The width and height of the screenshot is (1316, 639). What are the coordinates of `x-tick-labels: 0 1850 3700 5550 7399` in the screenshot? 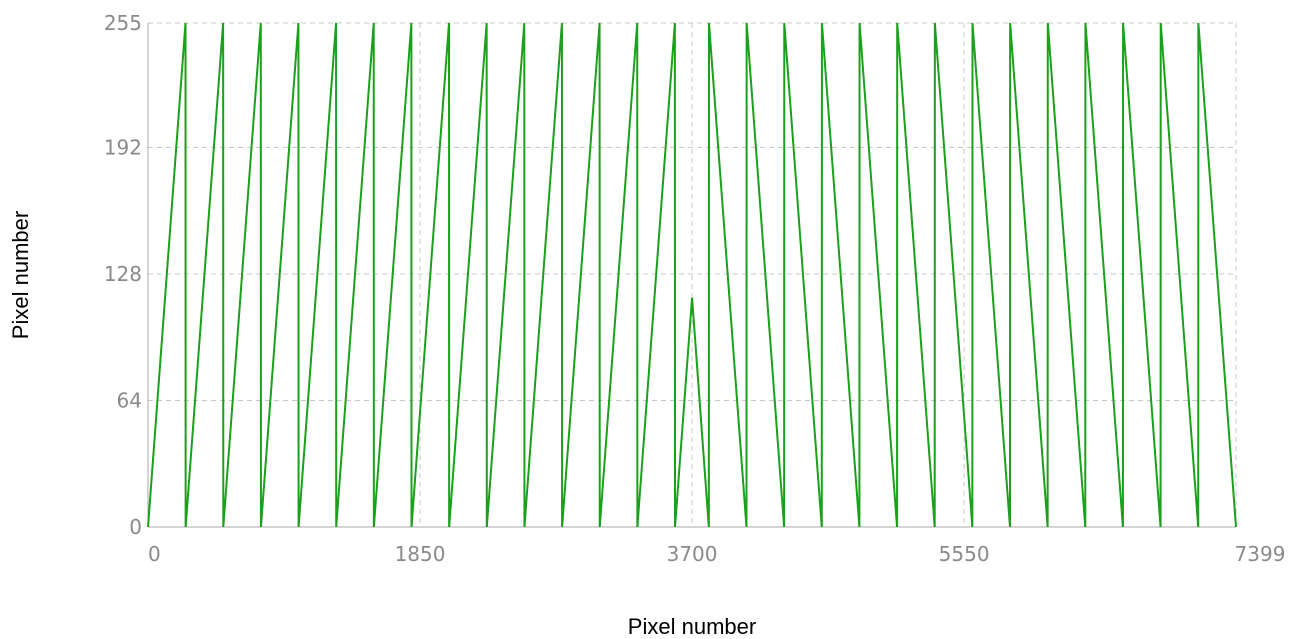 It's located at (716, 554).